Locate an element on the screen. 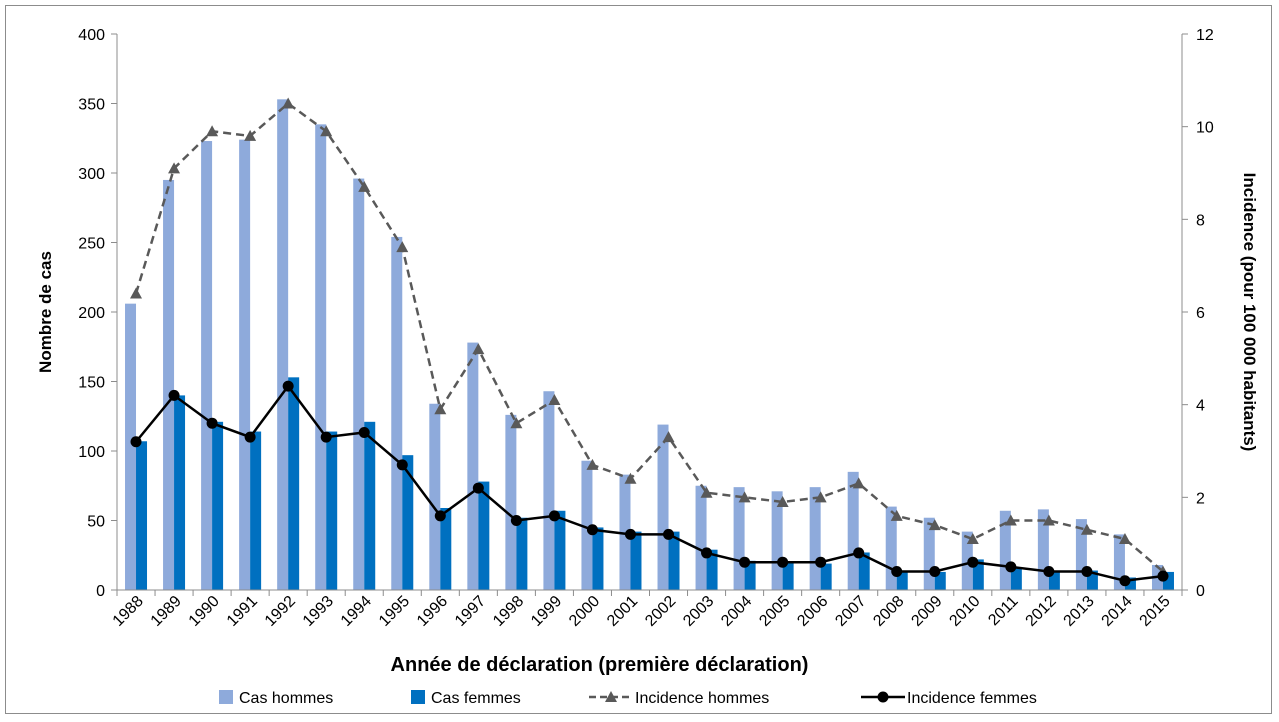 The height and width of the screenshot is (722, 1279). point-incidence-hommes-2002 is located at coordinates (668, 437).